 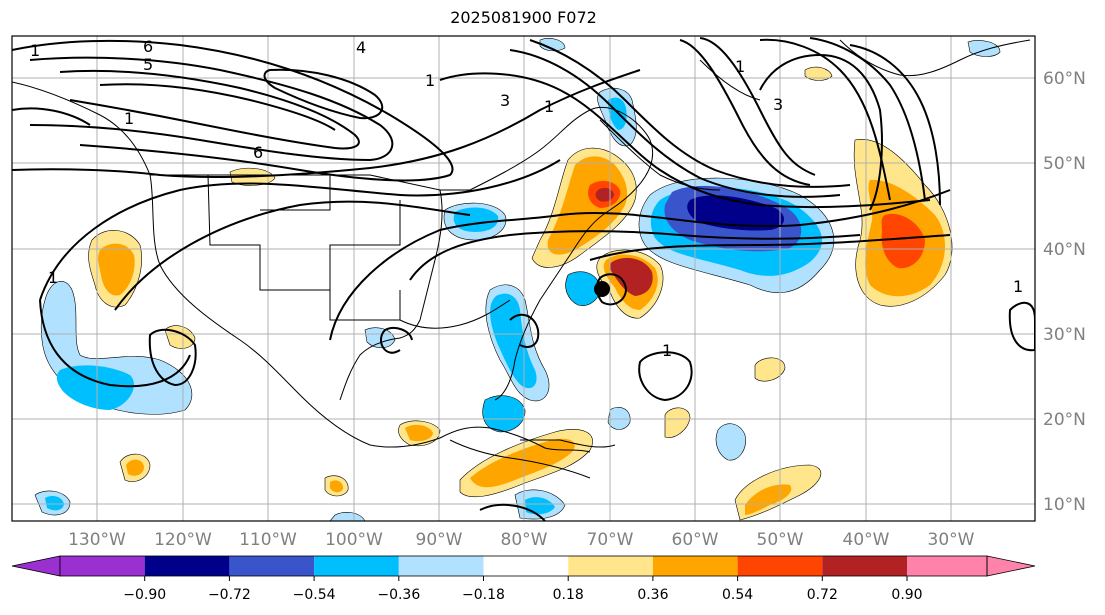 I want to click on colorbar-tick-label: −0.72, so click(x=229, y=595).